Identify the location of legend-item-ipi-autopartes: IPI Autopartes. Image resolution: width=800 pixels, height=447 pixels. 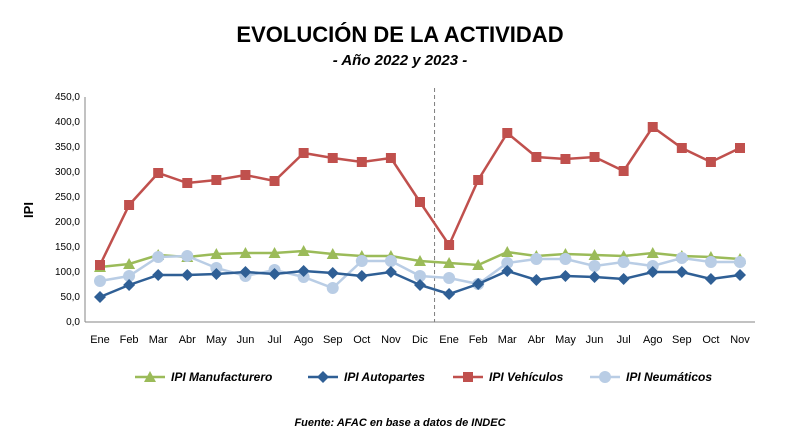
(366, 377).